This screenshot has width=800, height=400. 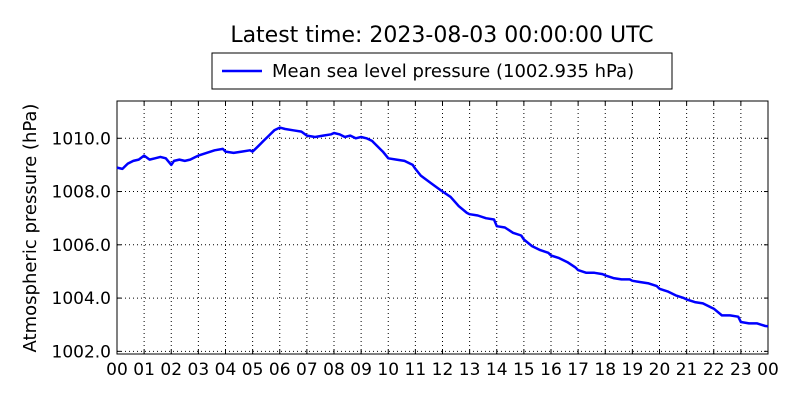 What do you see at coordinates (578, 370) in the screenshot?
I see `x-tick-label: 17` at bounding box center [578, 370].